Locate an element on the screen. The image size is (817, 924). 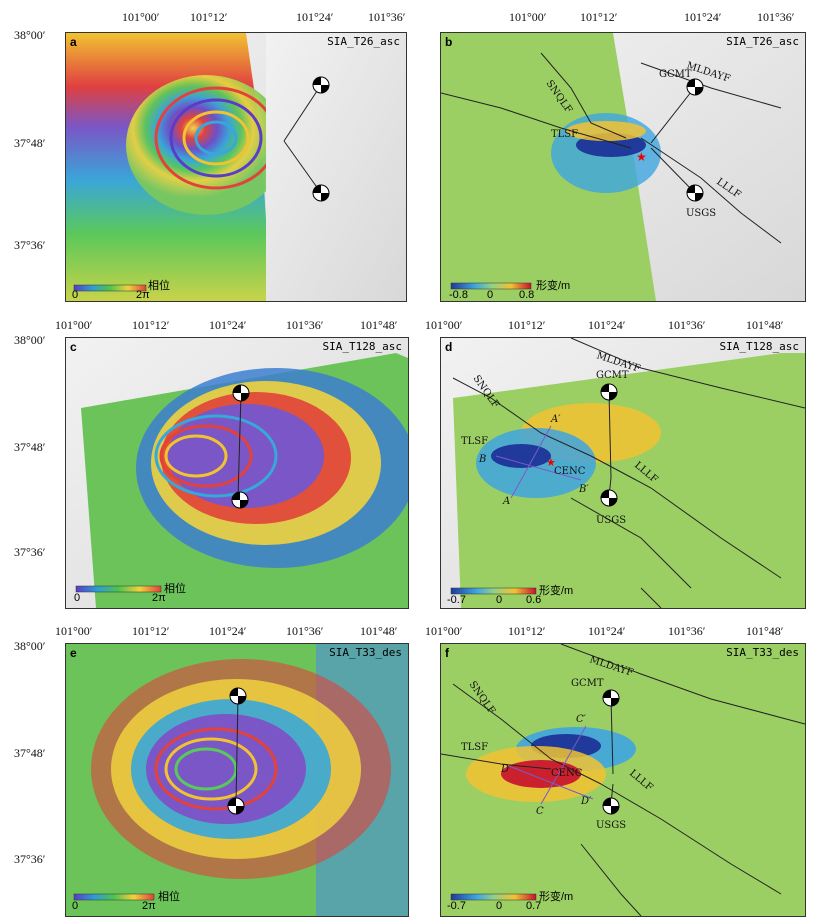
panel-label: c is located at coordinates (73, 347).